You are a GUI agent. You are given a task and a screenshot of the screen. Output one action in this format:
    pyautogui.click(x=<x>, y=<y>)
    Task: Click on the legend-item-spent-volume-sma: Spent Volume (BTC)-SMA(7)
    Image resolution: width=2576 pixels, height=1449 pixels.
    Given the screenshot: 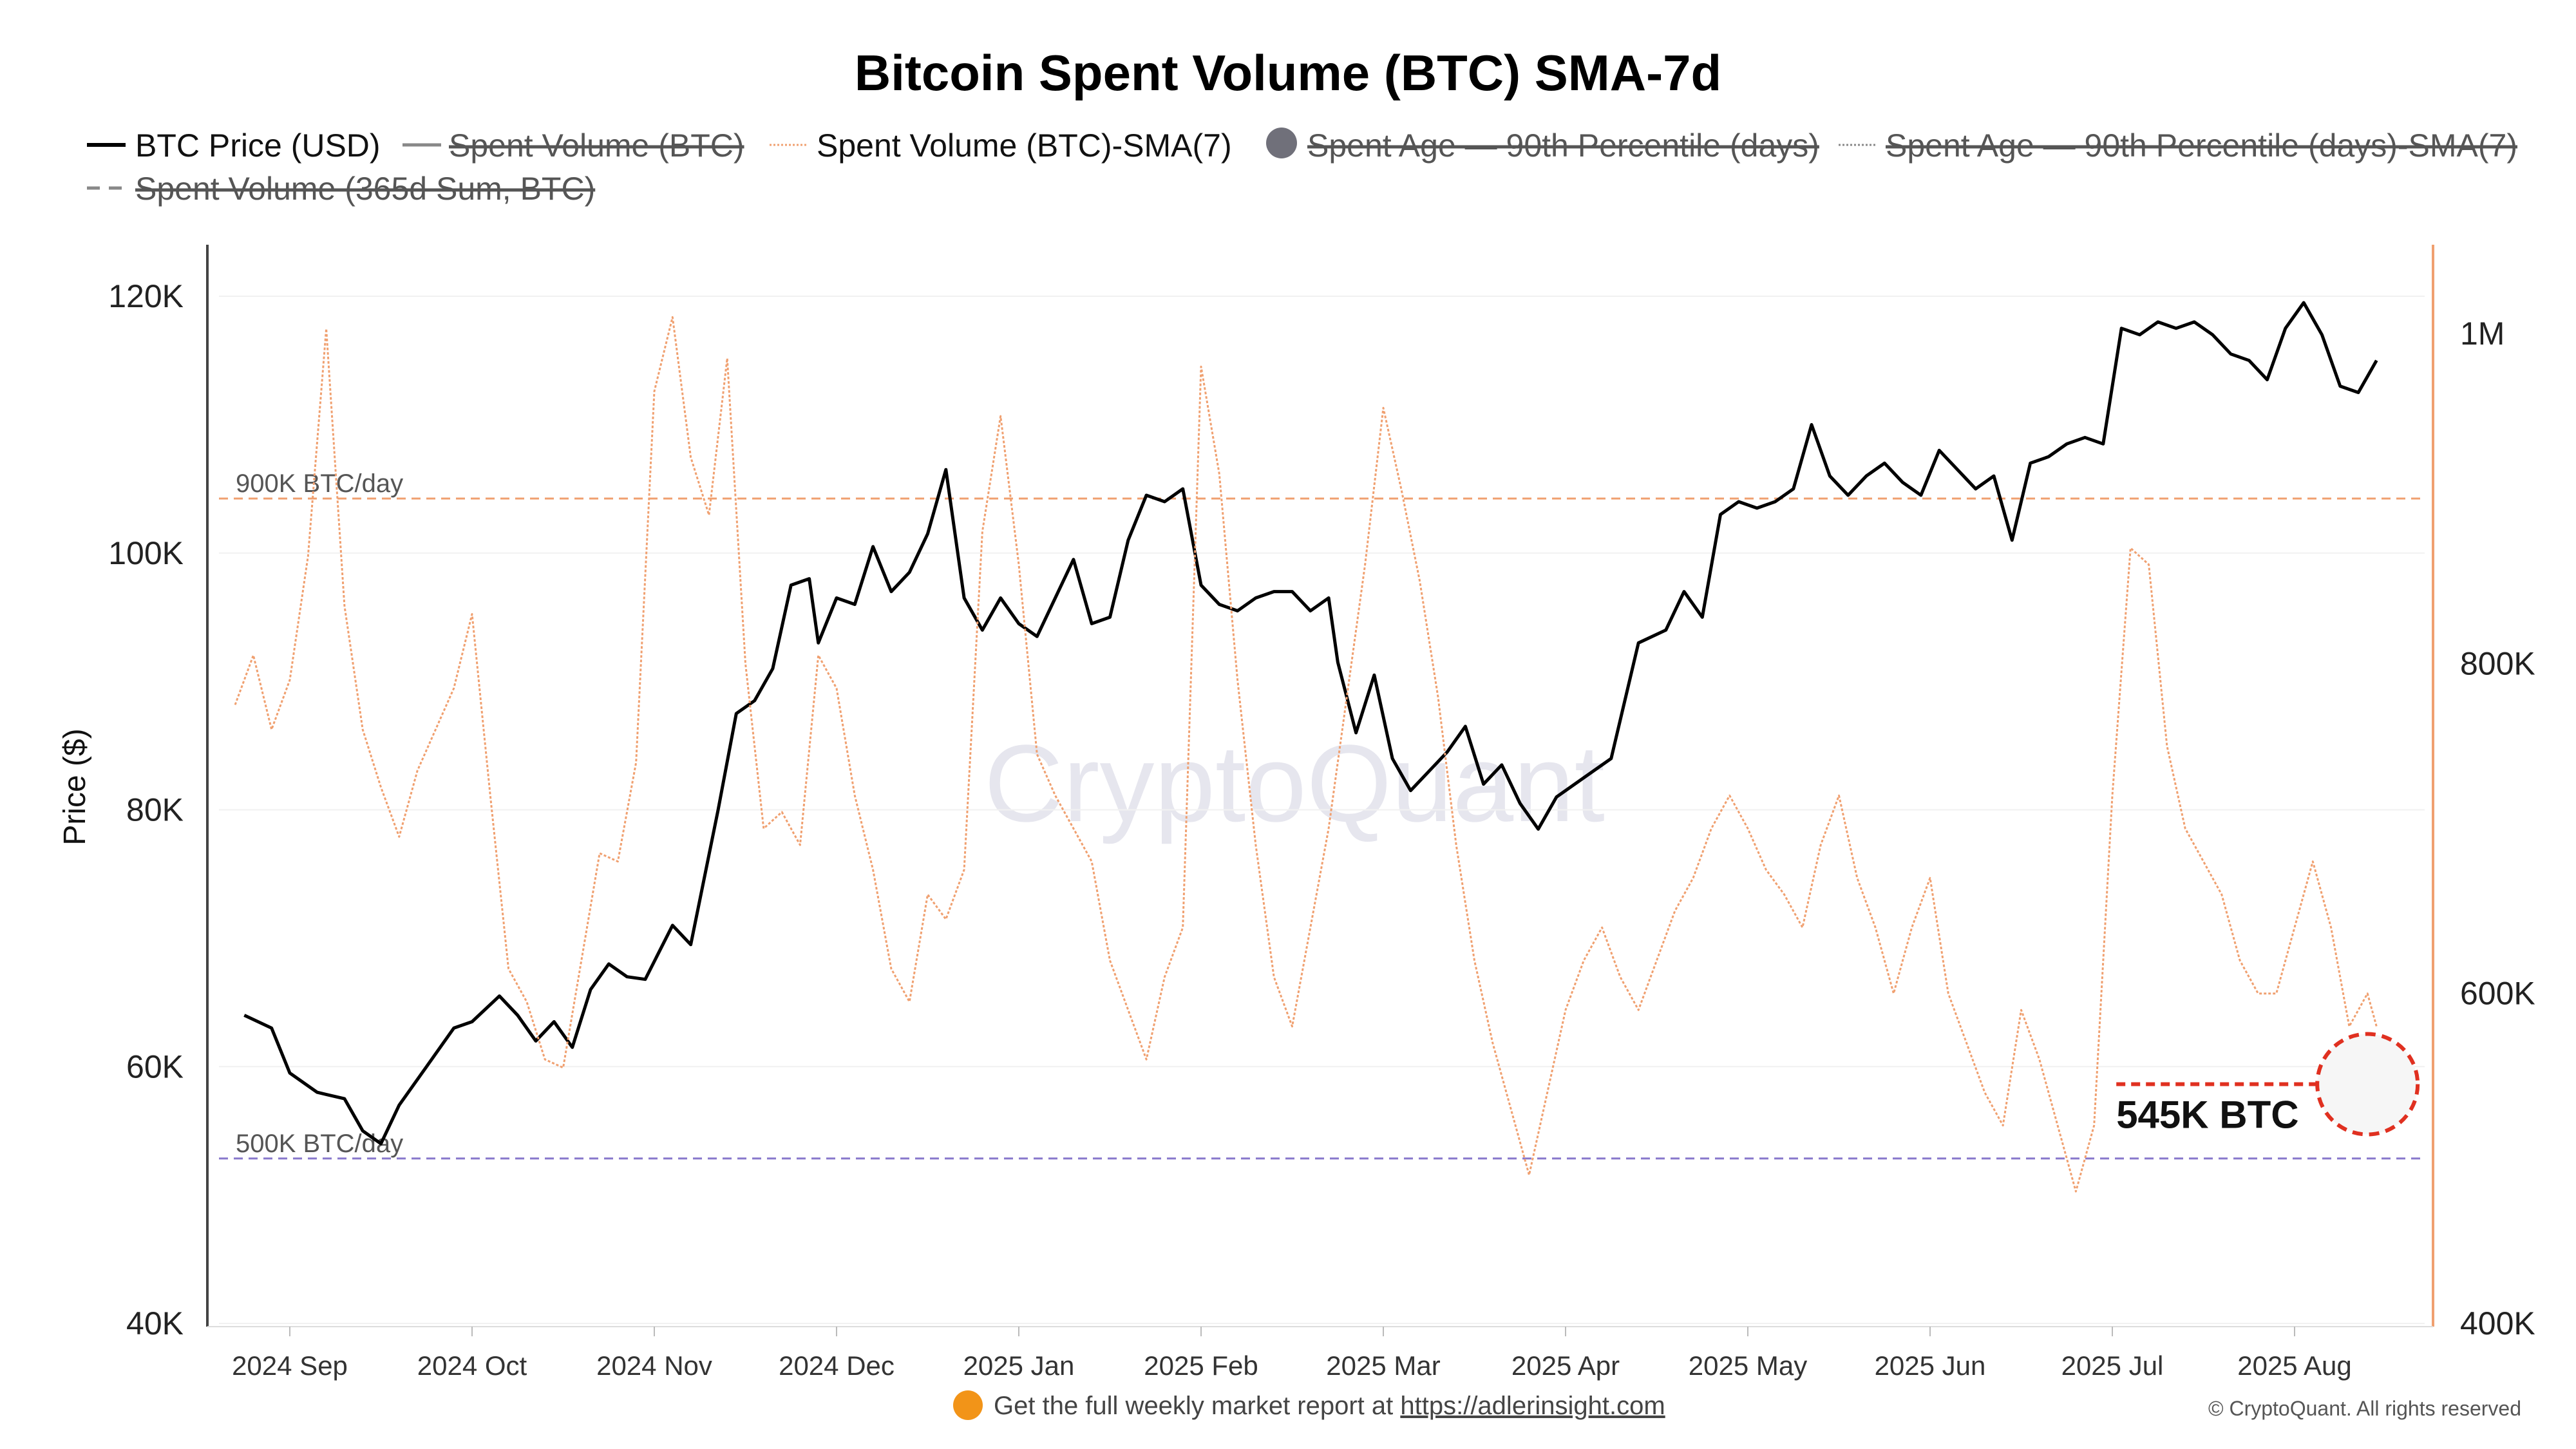 What is the action you would take?
    pyautogui.click(x=1001, y=146)
    